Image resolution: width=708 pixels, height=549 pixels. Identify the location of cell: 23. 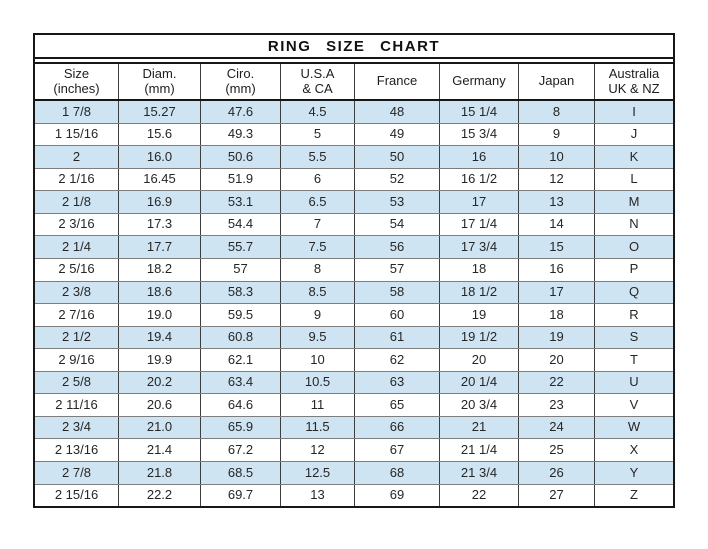
(557, 405).